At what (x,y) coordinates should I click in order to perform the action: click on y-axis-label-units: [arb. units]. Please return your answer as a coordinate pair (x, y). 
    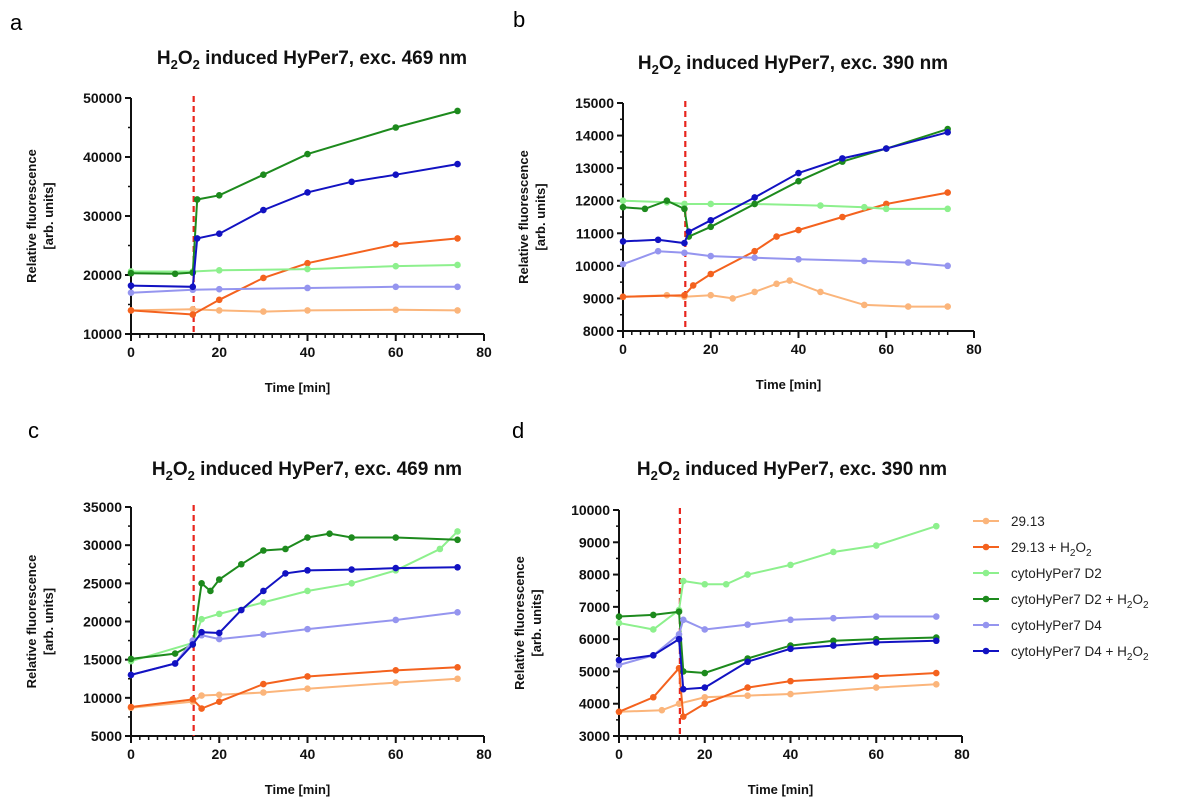
    Looking at the image, I should click on (48, 621).